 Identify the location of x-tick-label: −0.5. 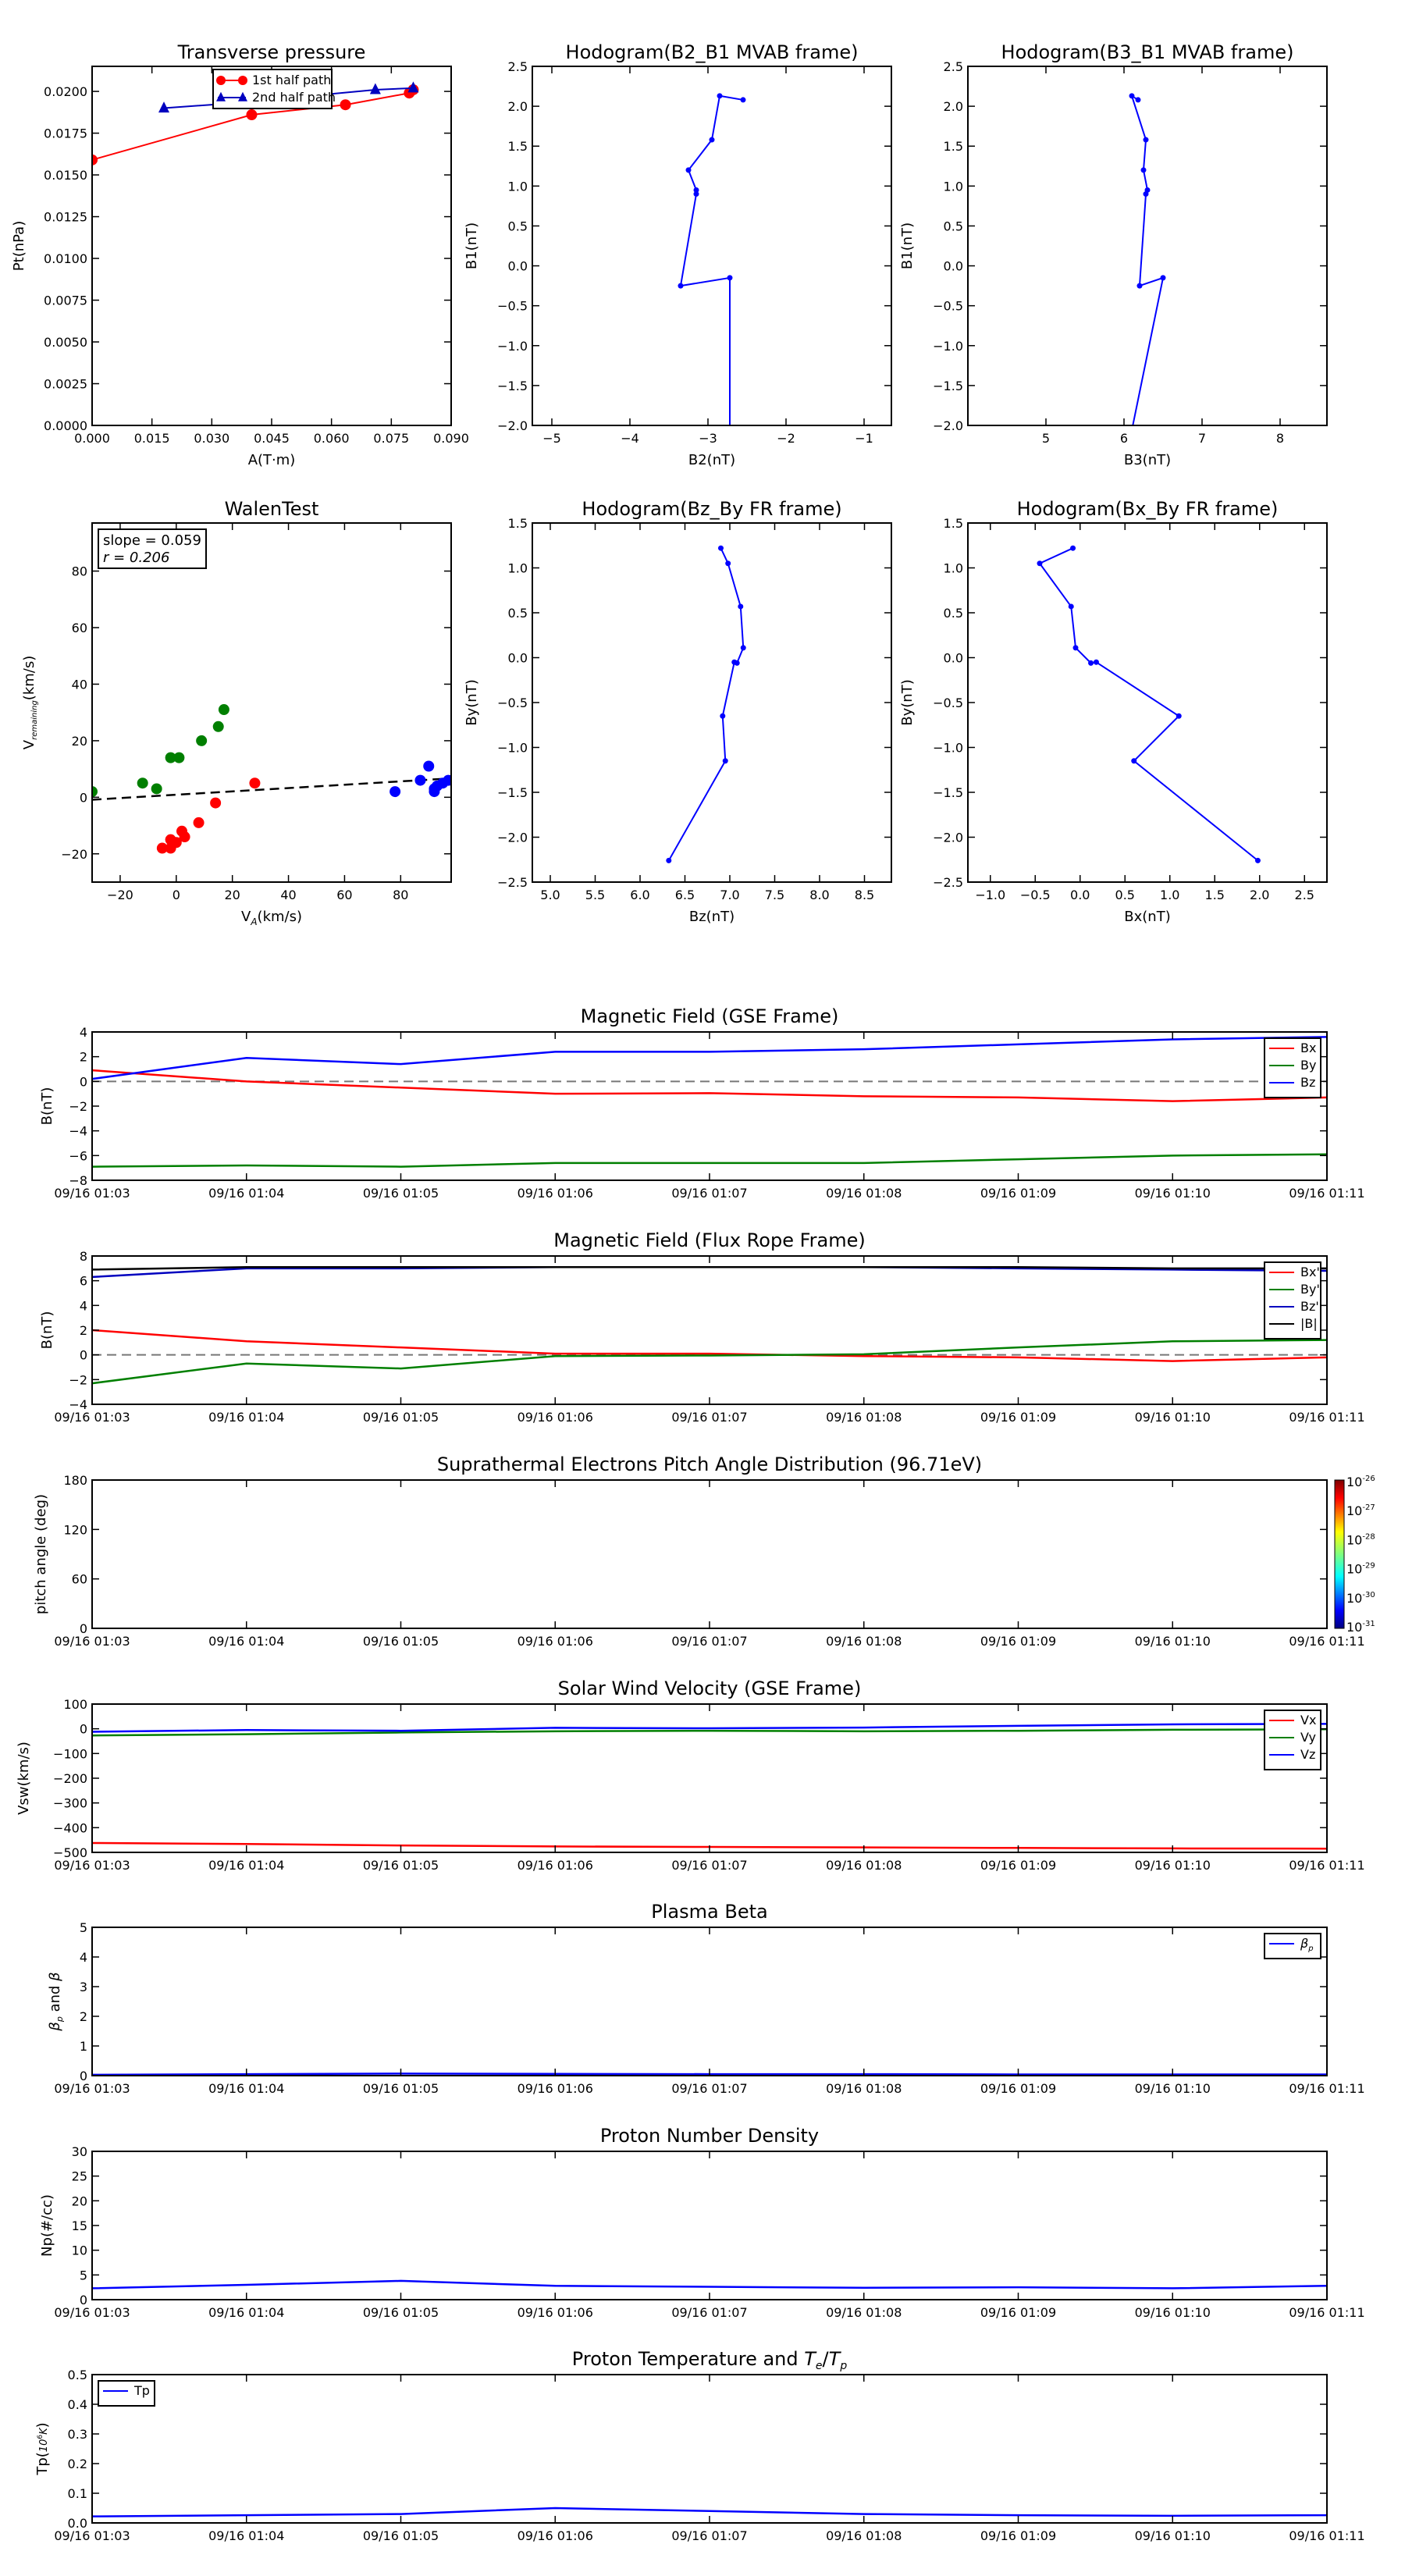
(1035, 895).